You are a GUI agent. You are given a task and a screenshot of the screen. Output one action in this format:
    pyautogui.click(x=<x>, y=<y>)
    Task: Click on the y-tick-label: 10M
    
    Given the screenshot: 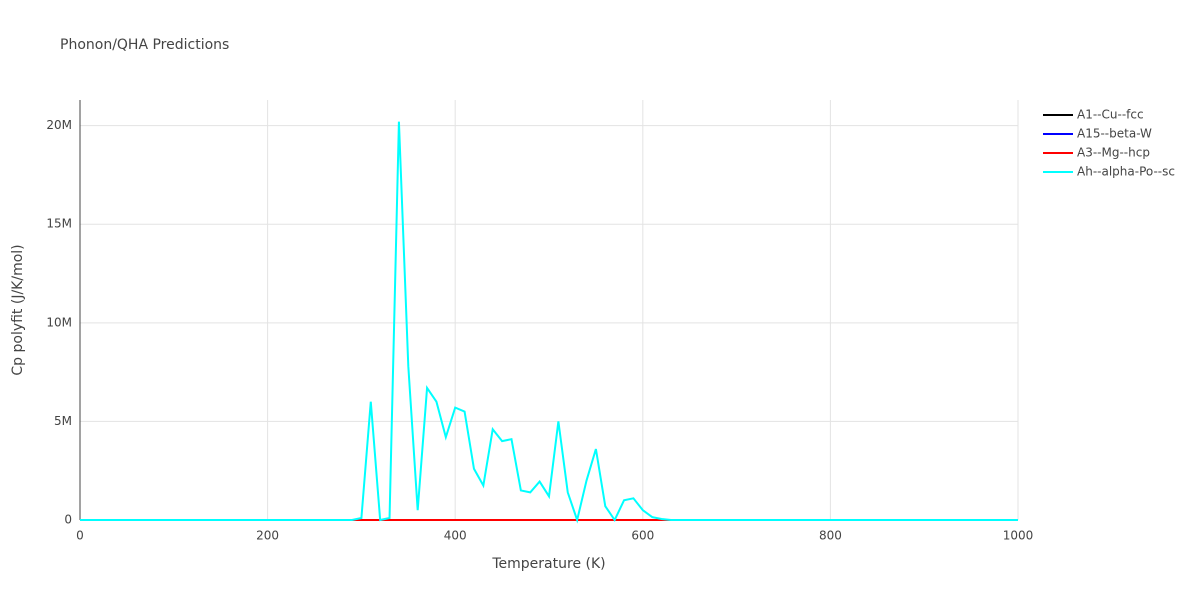 What is the action you would take?
    pyautogui.click(x=59, y=322)
    